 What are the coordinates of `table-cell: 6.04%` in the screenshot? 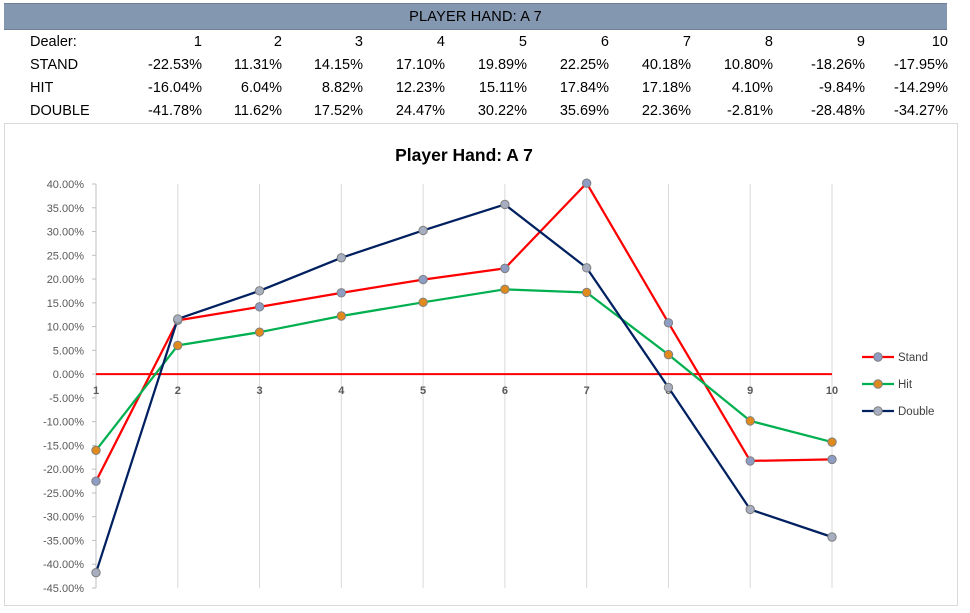 It's located at (261, 87).